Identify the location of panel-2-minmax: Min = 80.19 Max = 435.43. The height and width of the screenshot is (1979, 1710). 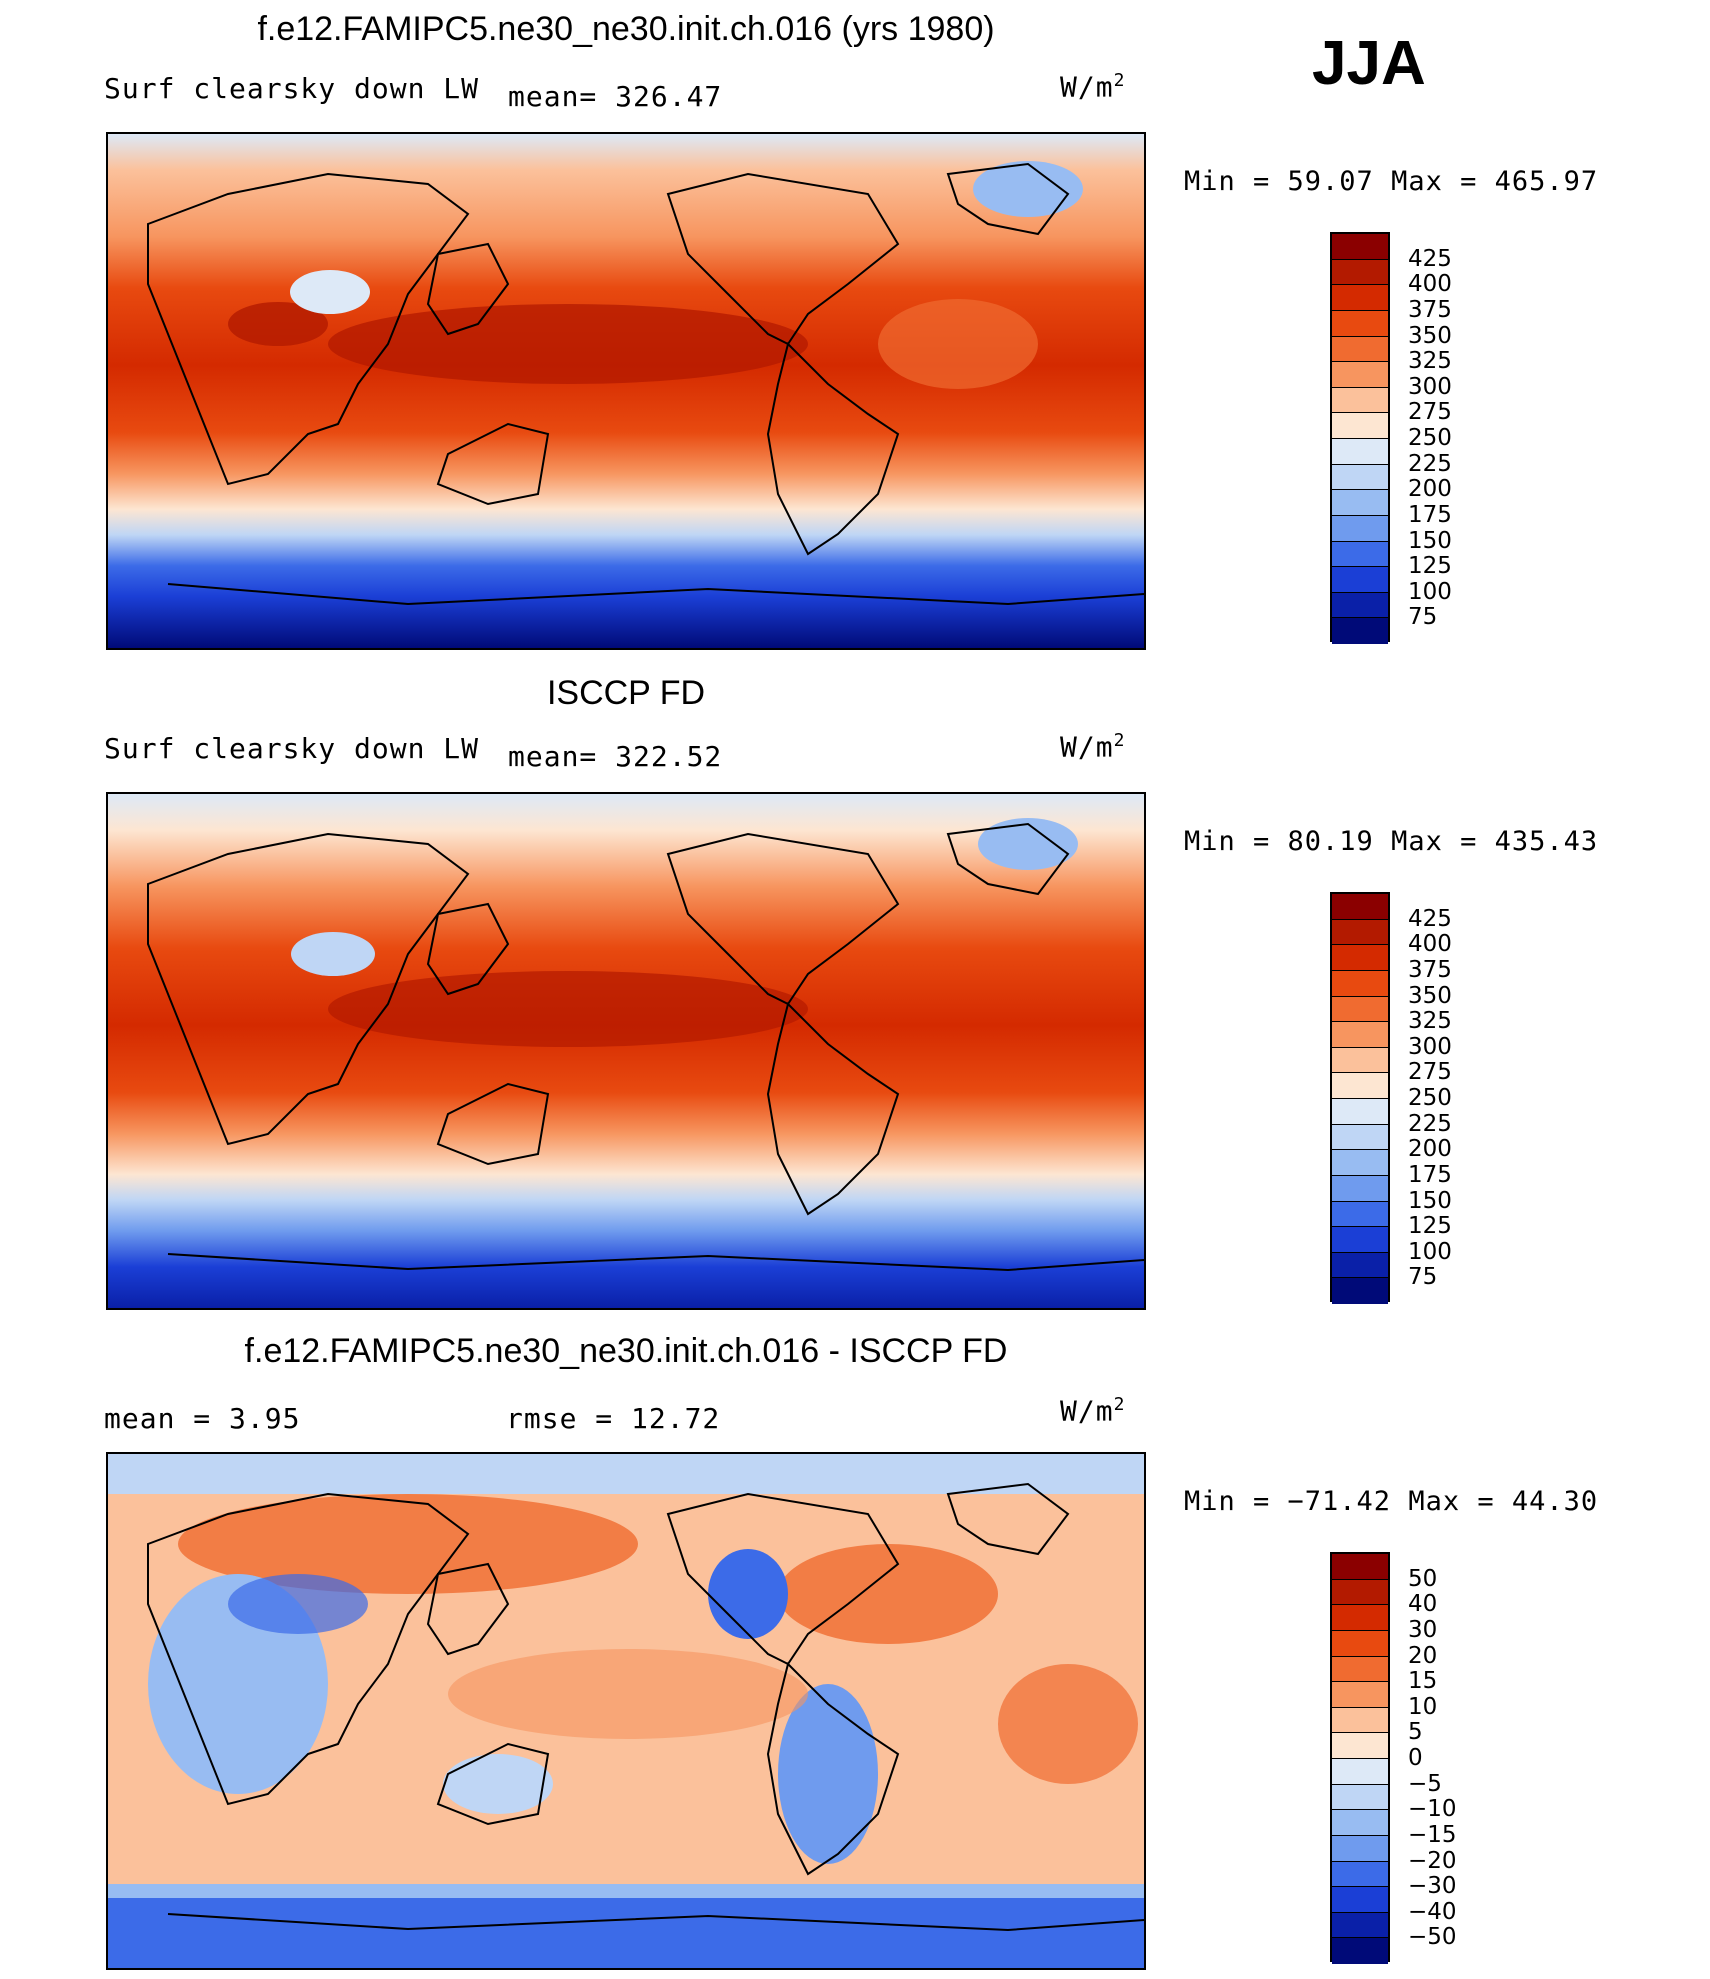
(1391, 841).